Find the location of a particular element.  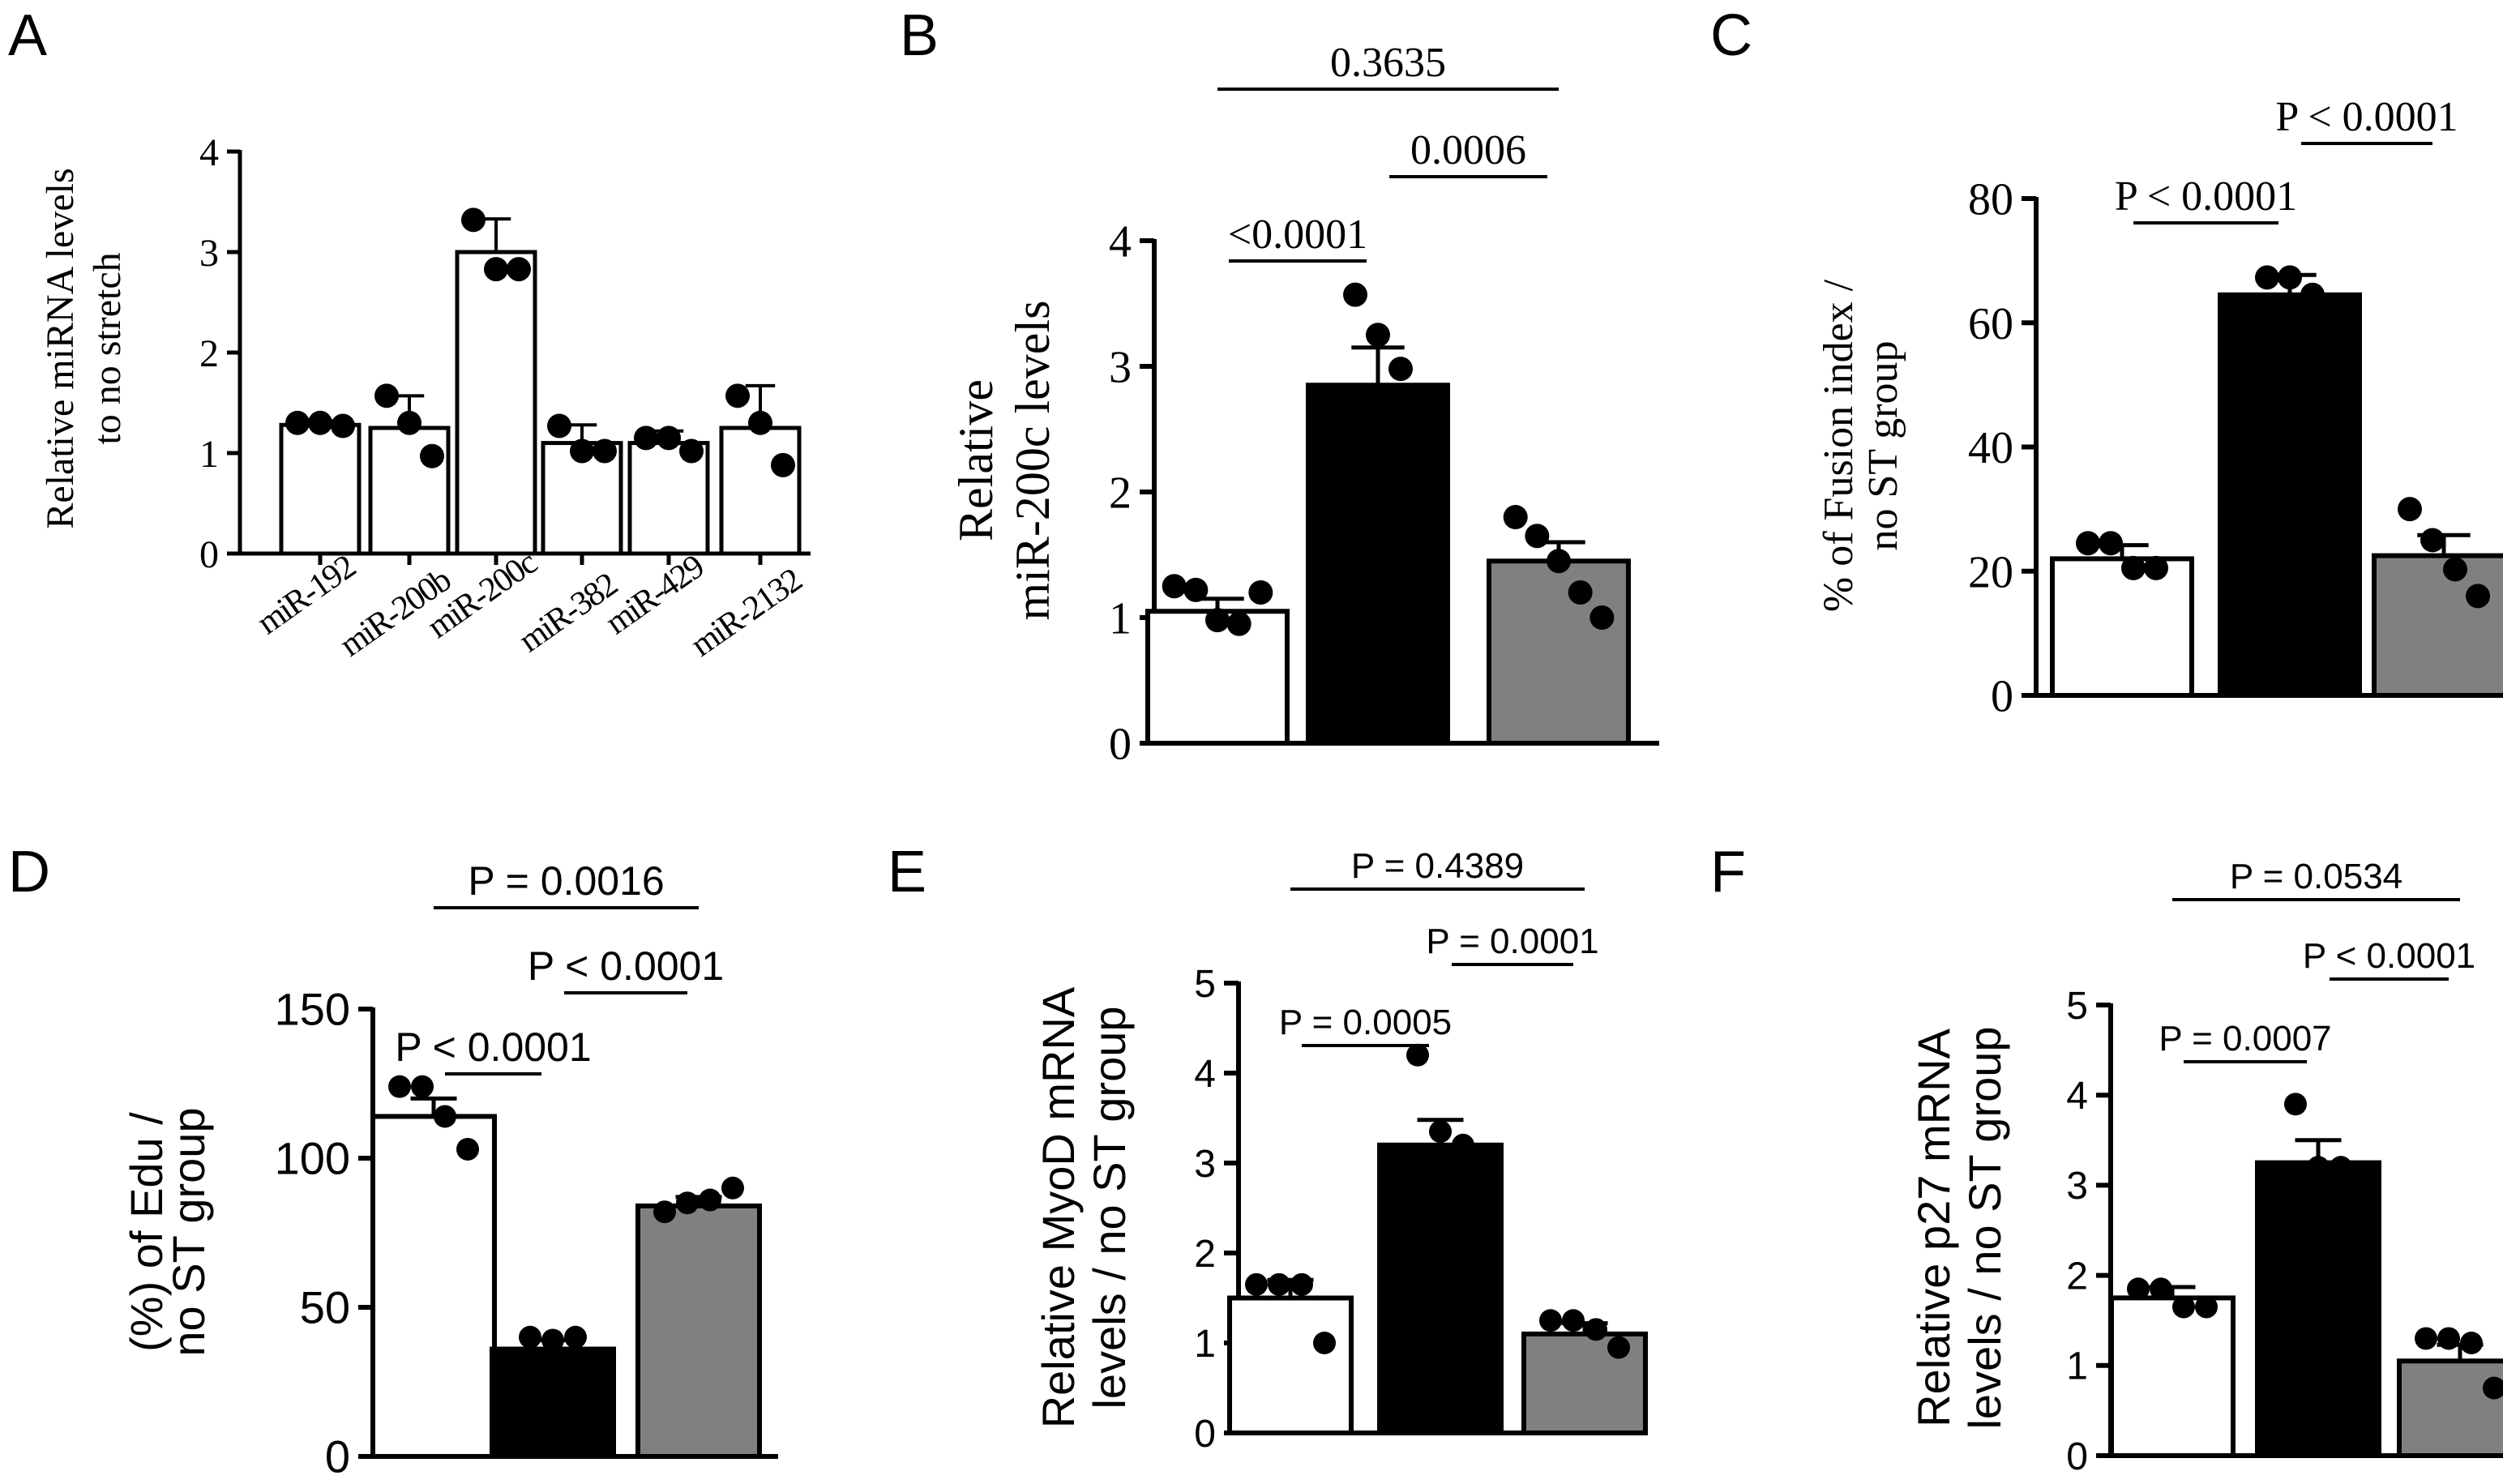

panel-letter: E is located at coordinates (907, 872).